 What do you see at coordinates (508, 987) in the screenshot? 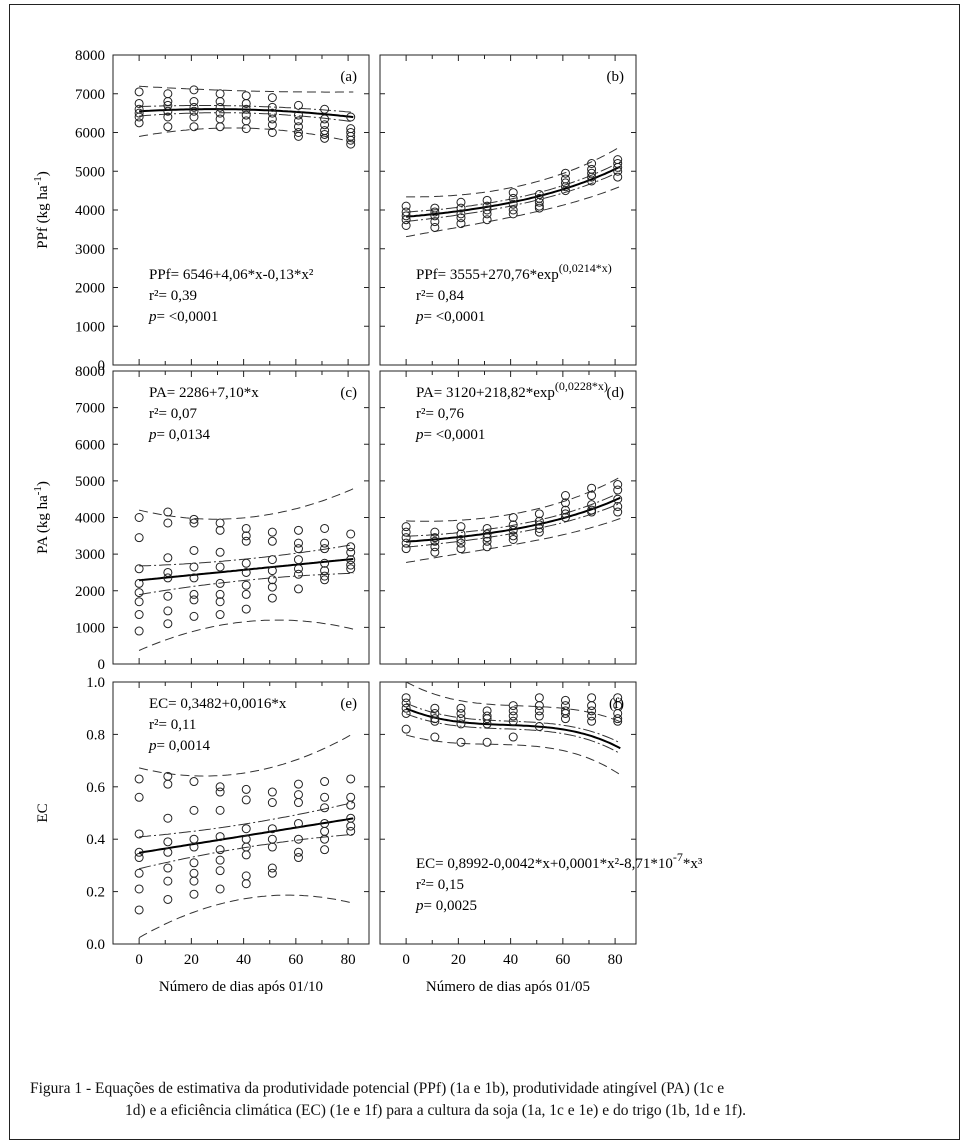
I see `x-axis-label-right: Número de dias após 01/05` at bounding box center [508, 987].